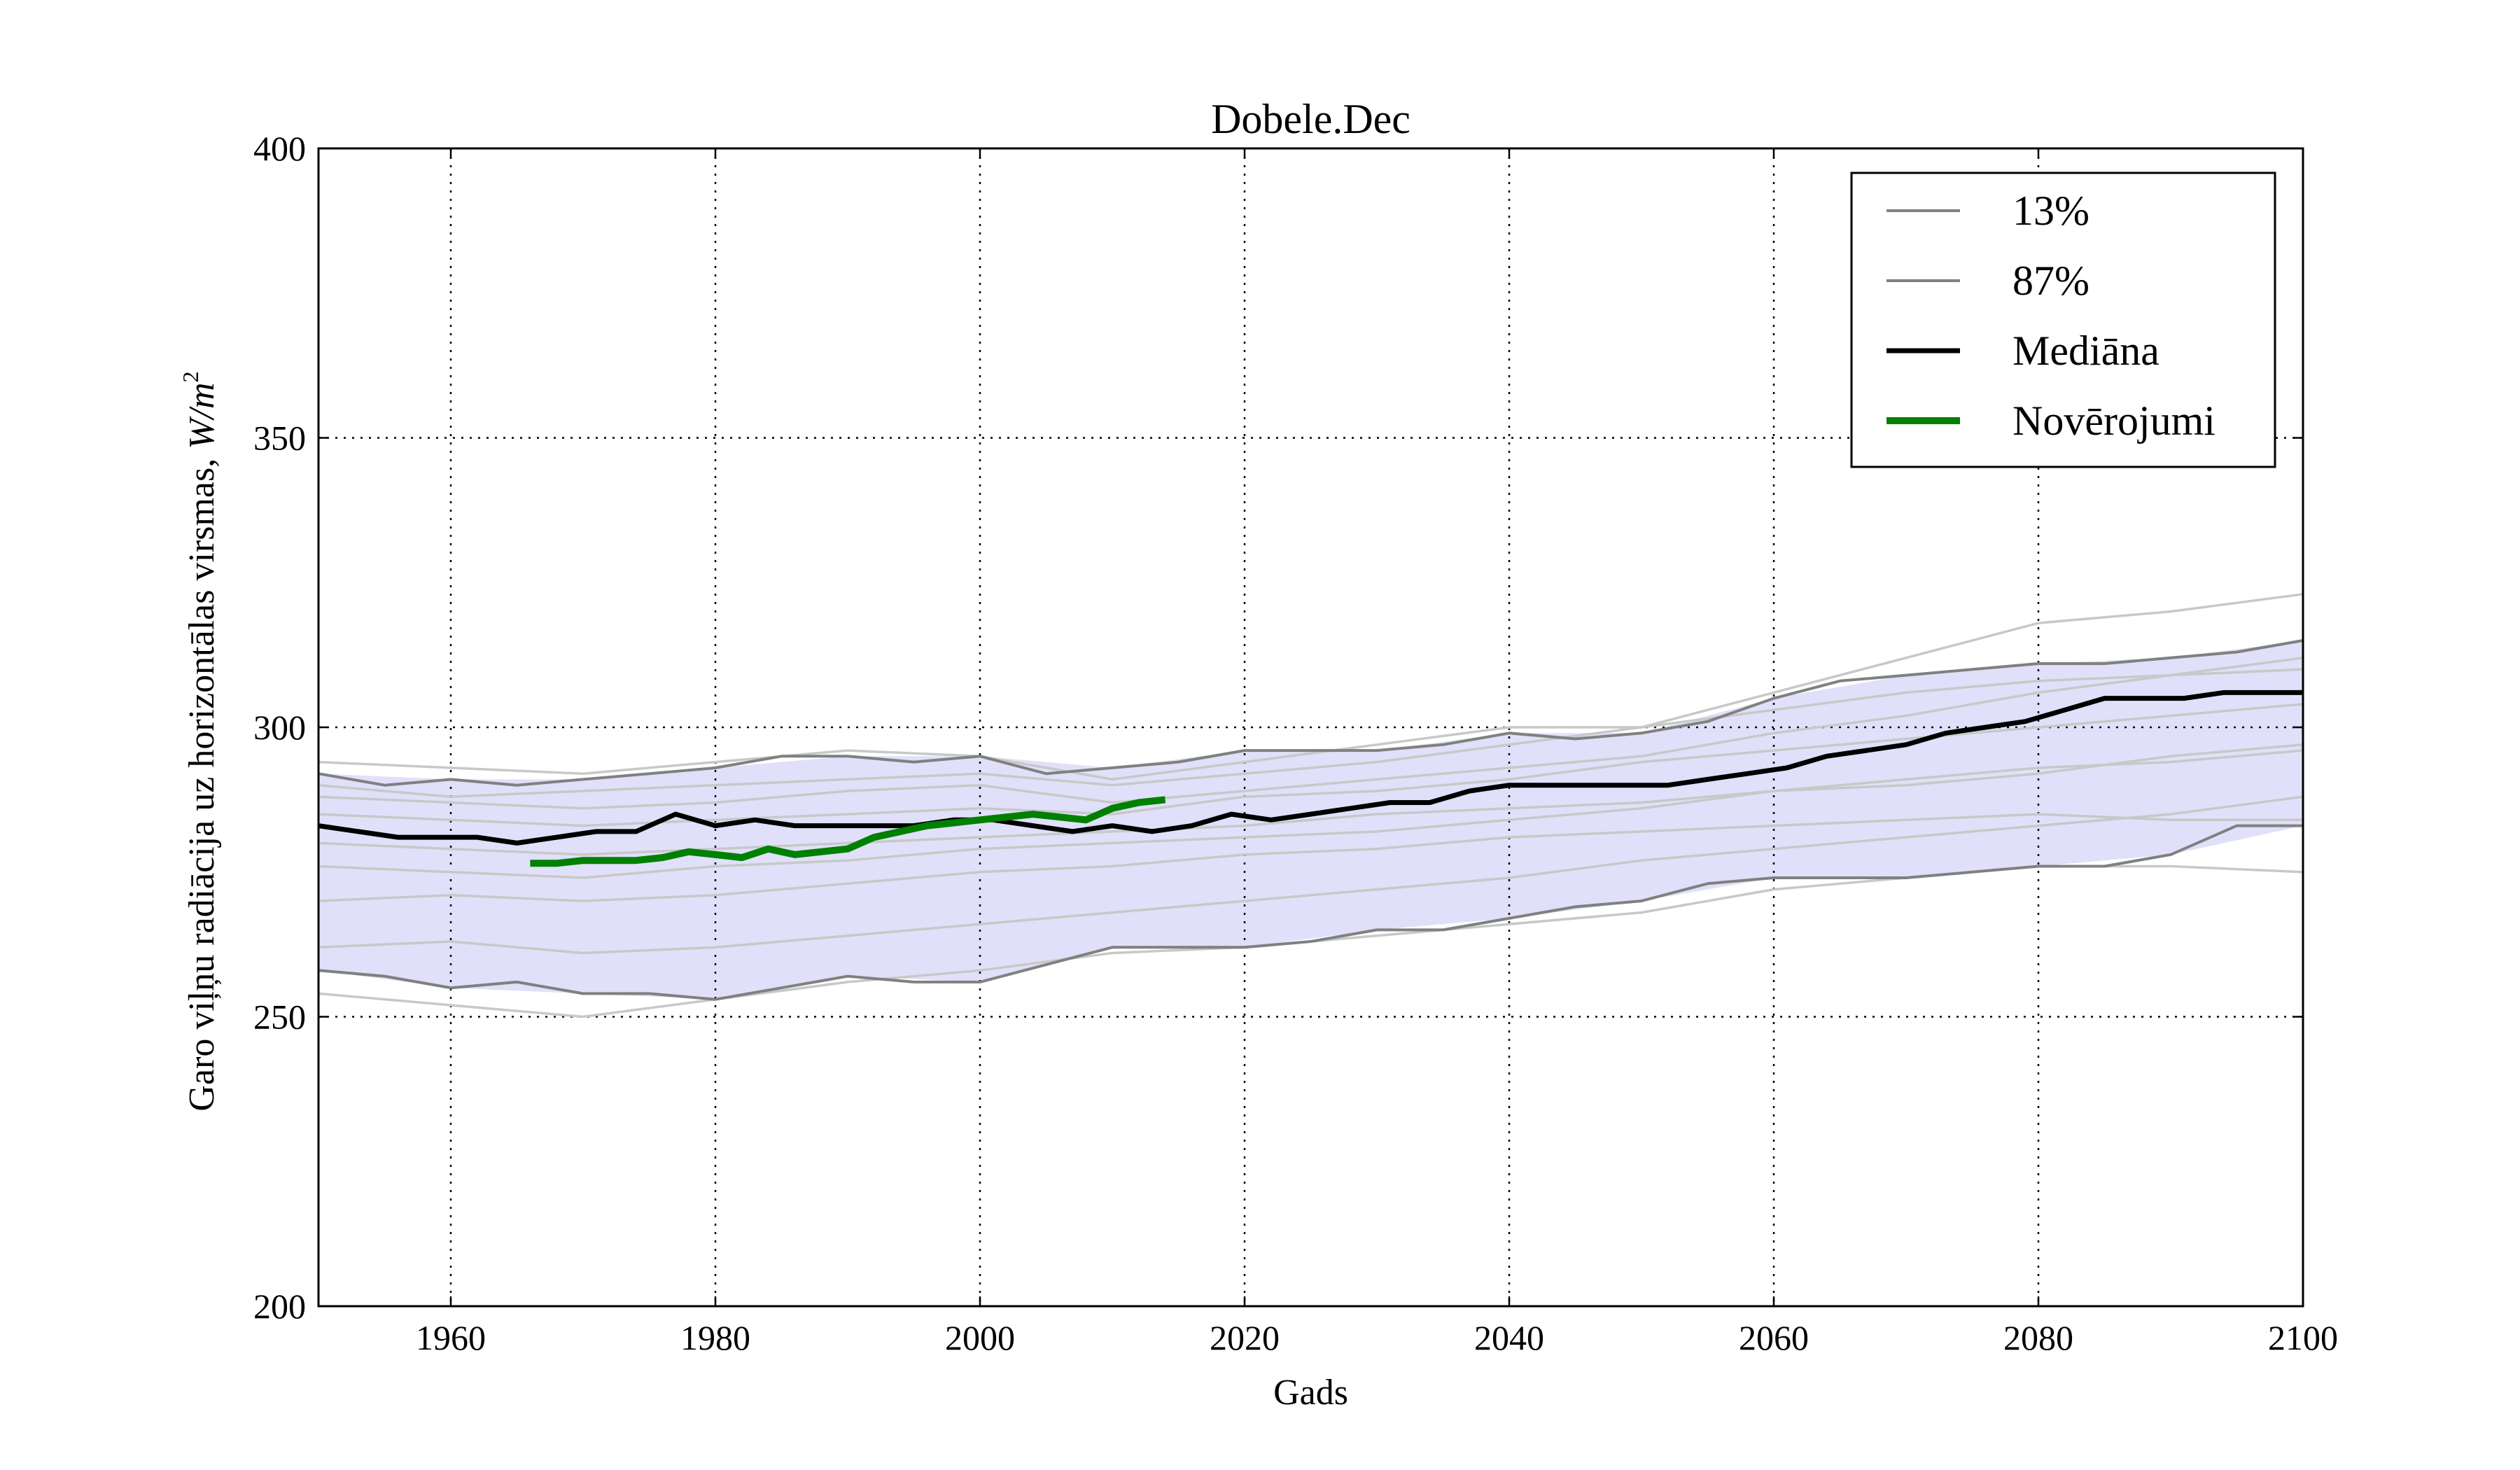 The image size is (2520, 1470). I want to click on legend-label: 13%, so click(2051, 211).